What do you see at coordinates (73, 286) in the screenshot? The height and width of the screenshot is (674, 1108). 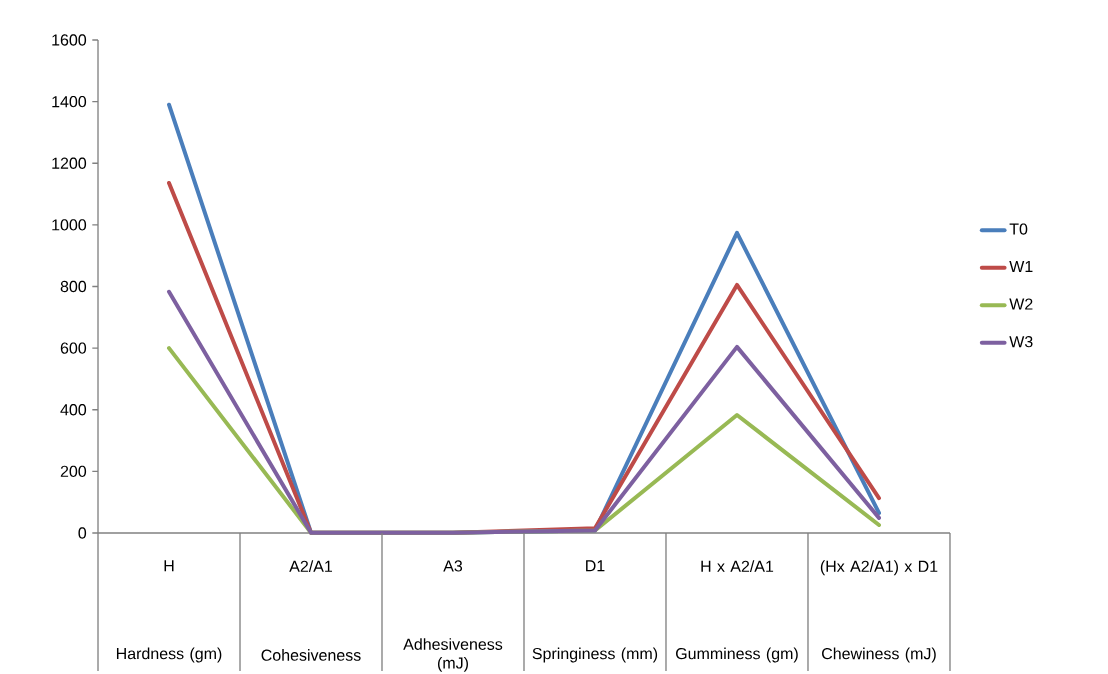 I see `y-tick-label: 800` at bounding box center [73, 286].